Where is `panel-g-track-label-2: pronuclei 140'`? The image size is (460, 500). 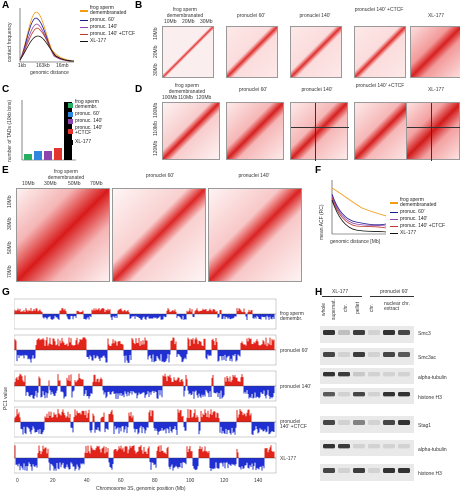 panel-g-track-label-2: pronuclei 140' is located at coordinates (295, 387).